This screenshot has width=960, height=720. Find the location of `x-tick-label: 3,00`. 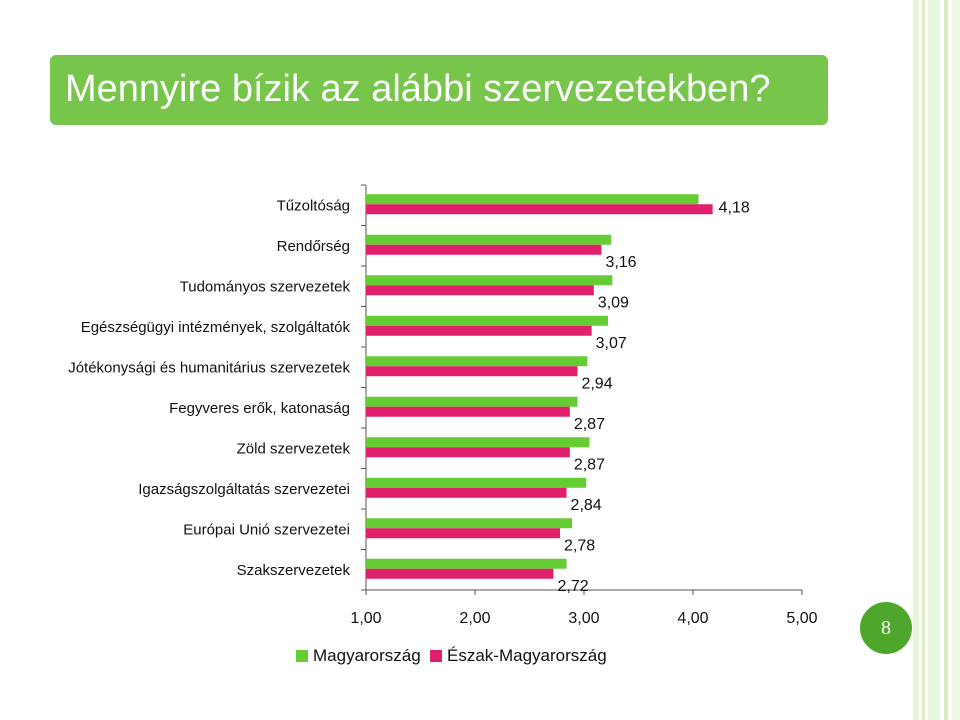

x-tick-label: 3,00 is located at coordinates (583, 618).